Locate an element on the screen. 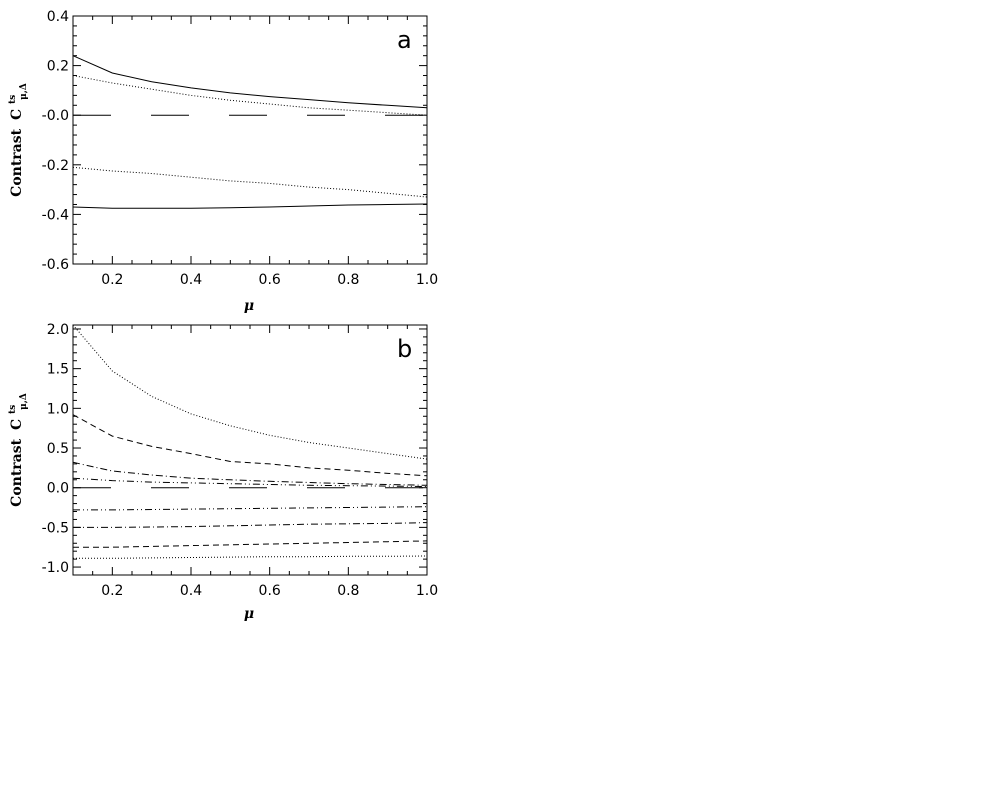 Image resolution: width=1000 pixels, height=800 pixels. x-tick-labels-b: 0.2 0.4 0.6 0.8 1.0 is located at coordinates (269, 591).